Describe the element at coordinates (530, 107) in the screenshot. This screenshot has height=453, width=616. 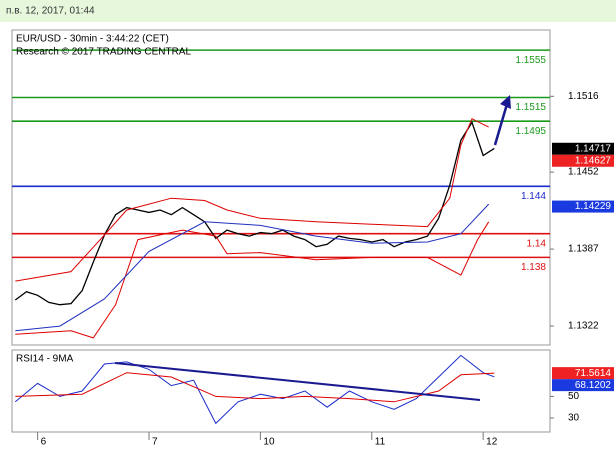
I see `level-label: 1.1515` at that location.